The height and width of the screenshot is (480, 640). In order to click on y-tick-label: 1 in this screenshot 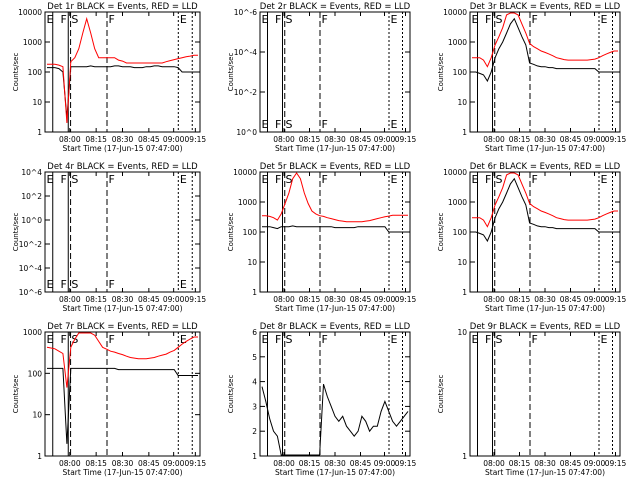, I will do `click(464, 456)`.